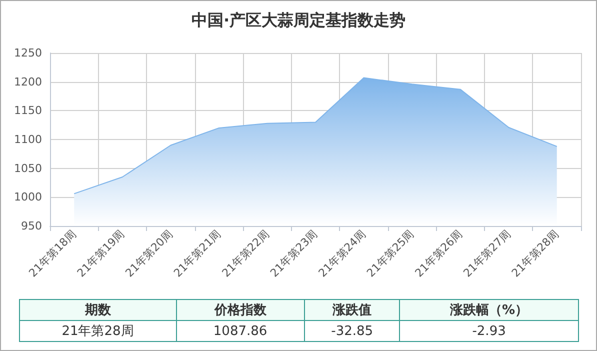 The image size is (597, 351). What do you see at coordinates (28, 111) in the screenshot?
I see `y-tick-label: 1150` at bounding box center [28, 111].